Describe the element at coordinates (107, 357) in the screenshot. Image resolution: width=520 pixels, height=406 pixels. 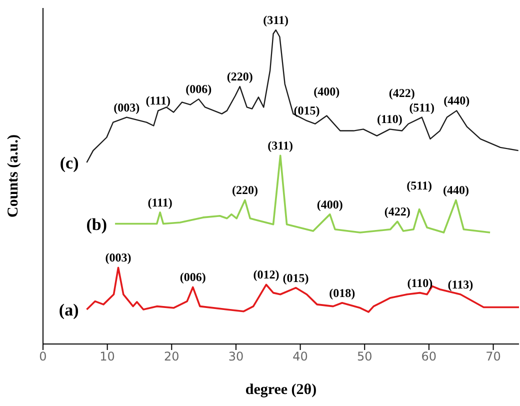
I see `x-tick-label: 10` at that location.